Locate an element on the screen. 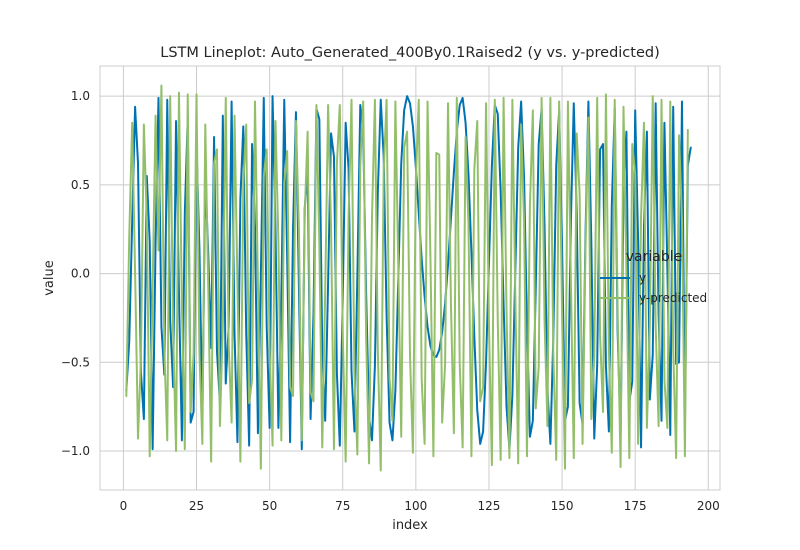 The image size is (800, 550). y-tick-label: 0.5 is located at coordinates (80, 185).